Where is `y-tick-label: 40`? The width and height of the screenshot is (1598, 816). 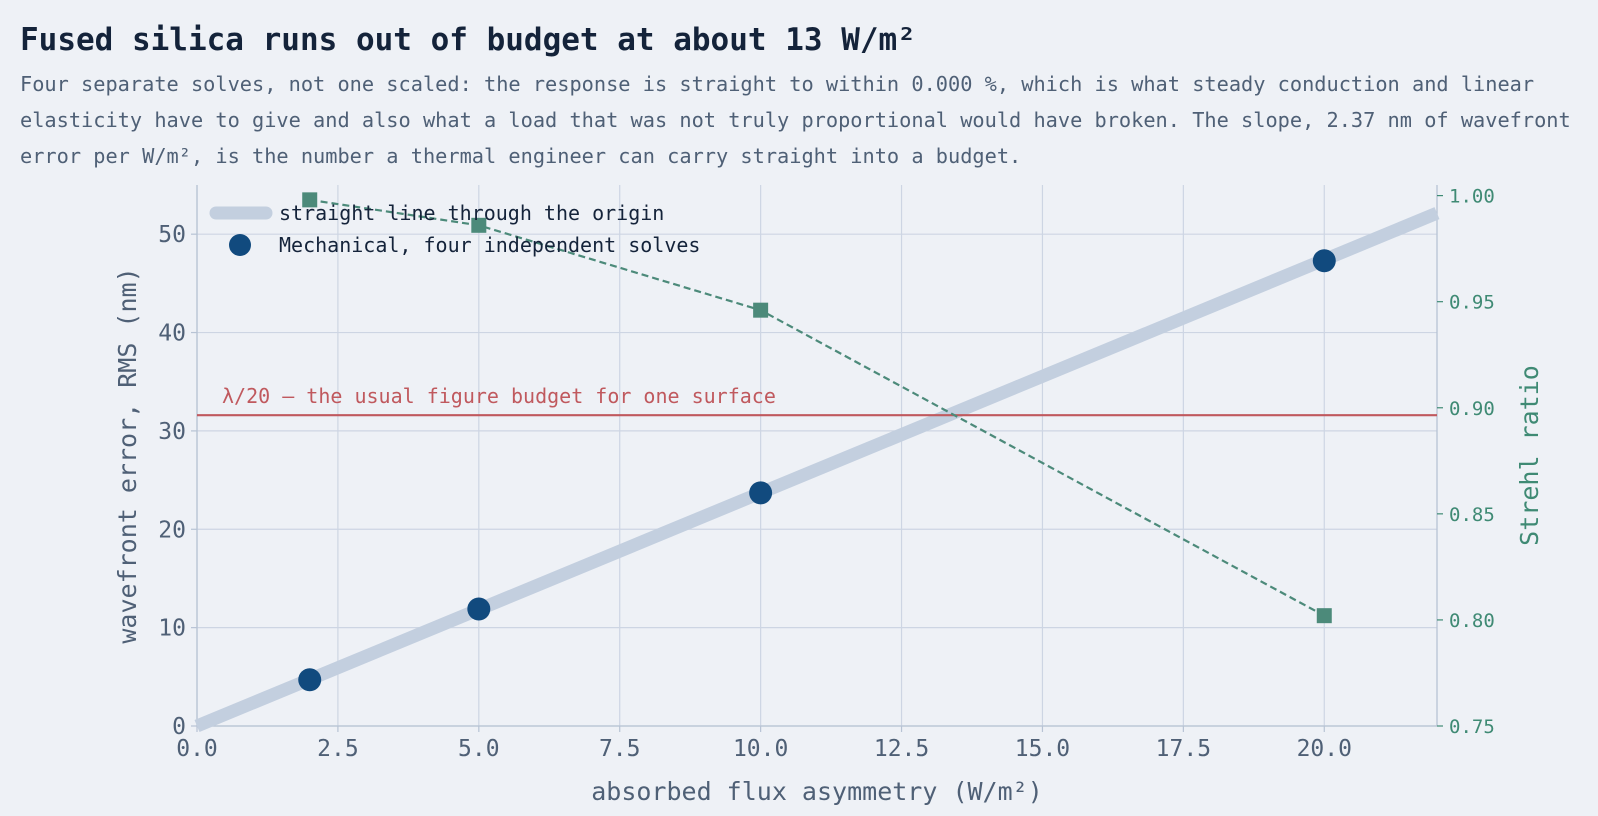 y-tick-label: 40 is located at coordinates (172, 334).